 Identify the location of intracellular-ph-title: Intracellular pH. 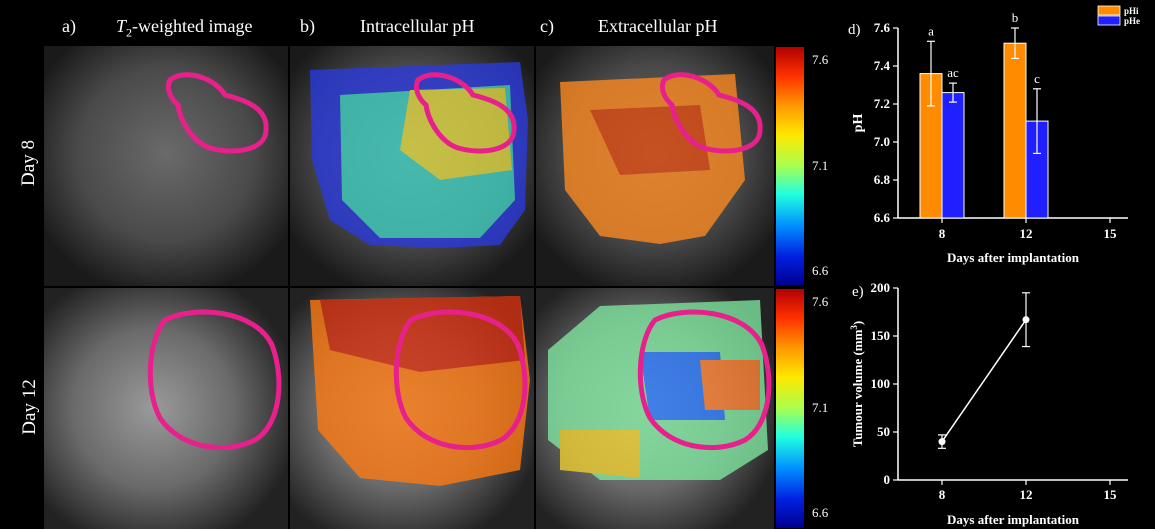
(417, 26).